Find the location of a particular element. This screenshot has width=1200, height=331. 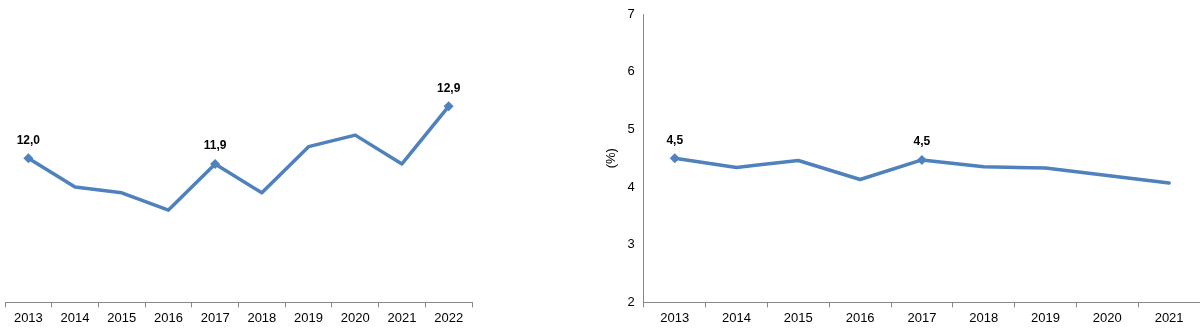

y-tick-label: 6 is located at coordinates (631, 71).